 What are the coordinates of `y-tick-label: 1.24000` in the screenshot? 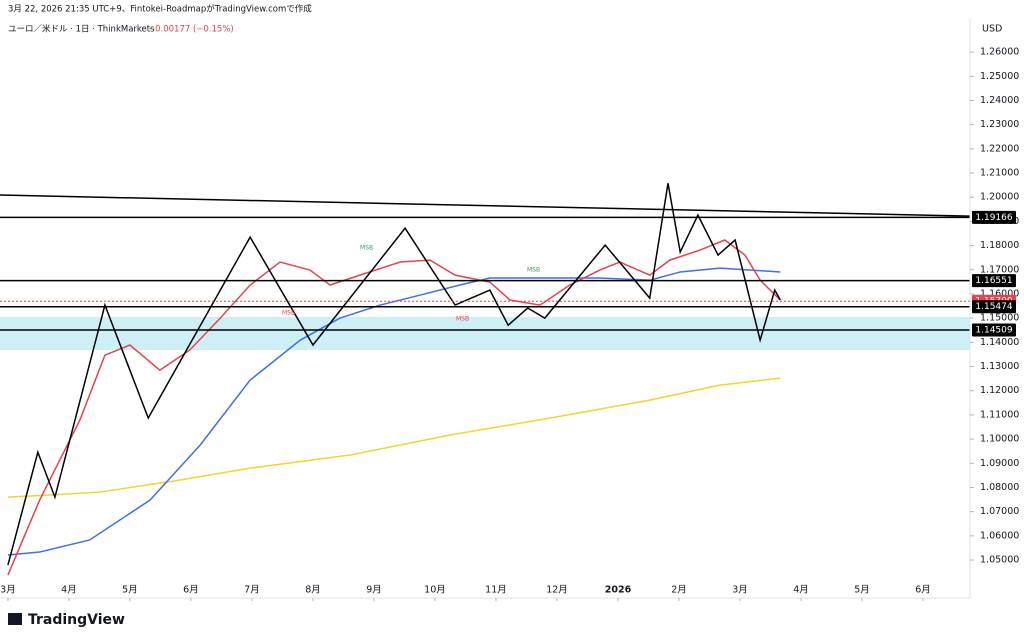 It's located at (999, 100).